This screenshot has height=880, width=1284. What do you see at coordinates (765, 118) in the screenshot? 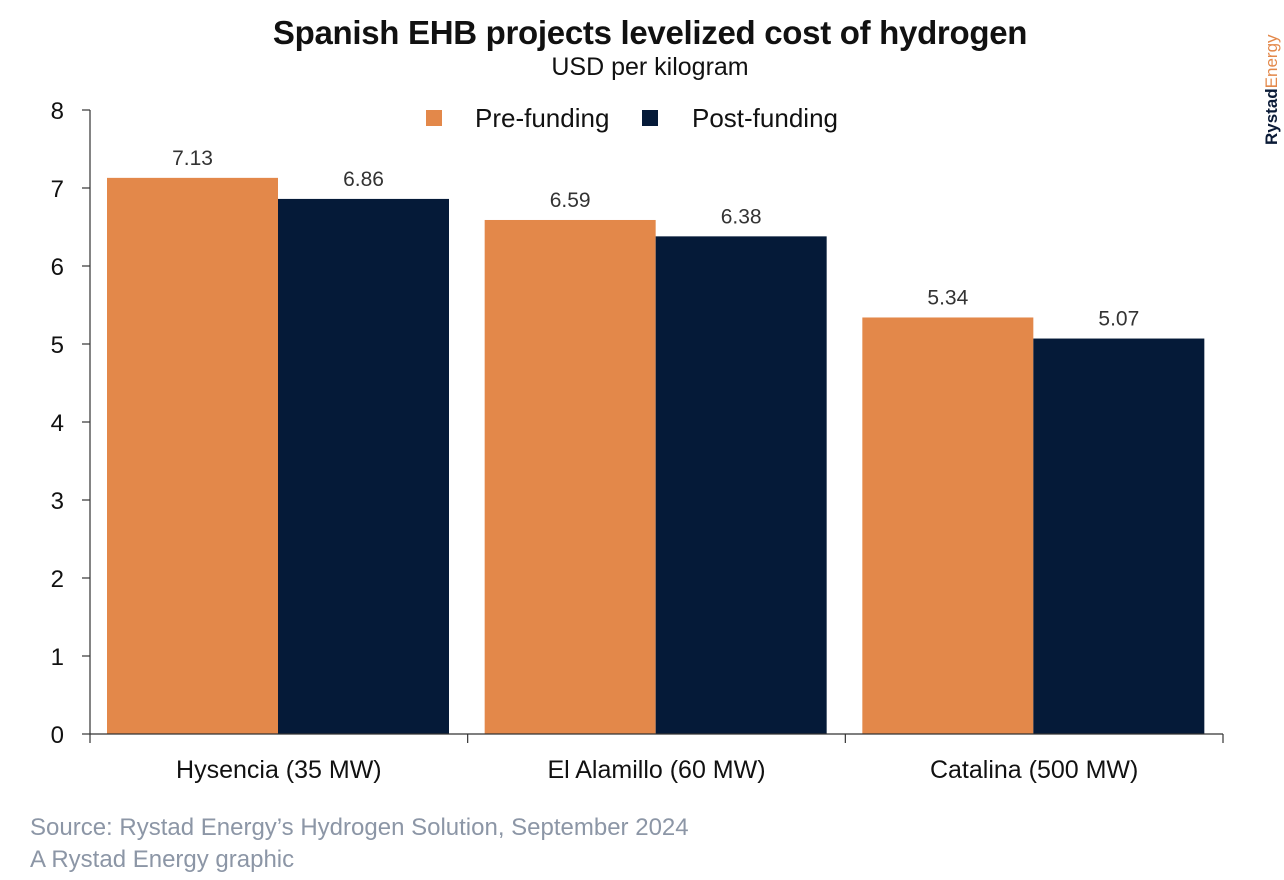
I see `legend-label-post: Post-funding` at bounding box center [765, 118].